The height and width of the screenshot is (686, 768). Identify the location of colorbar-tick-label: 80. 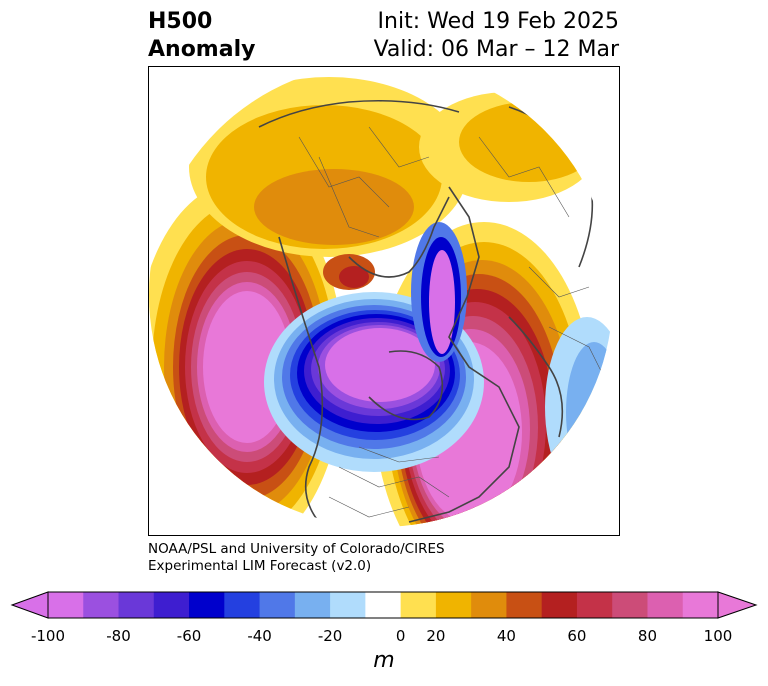
(647, 636).